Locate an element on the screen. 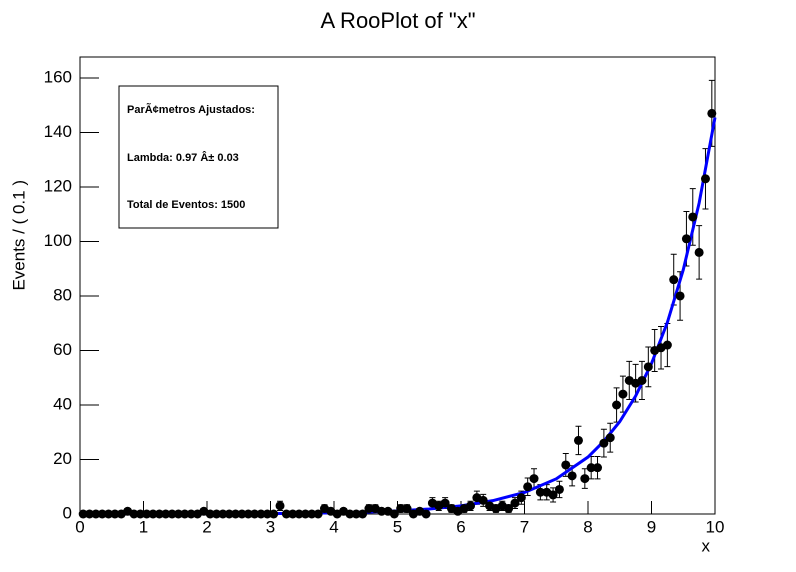  y-tick-label: 160 is located at coordinates (58, 76).